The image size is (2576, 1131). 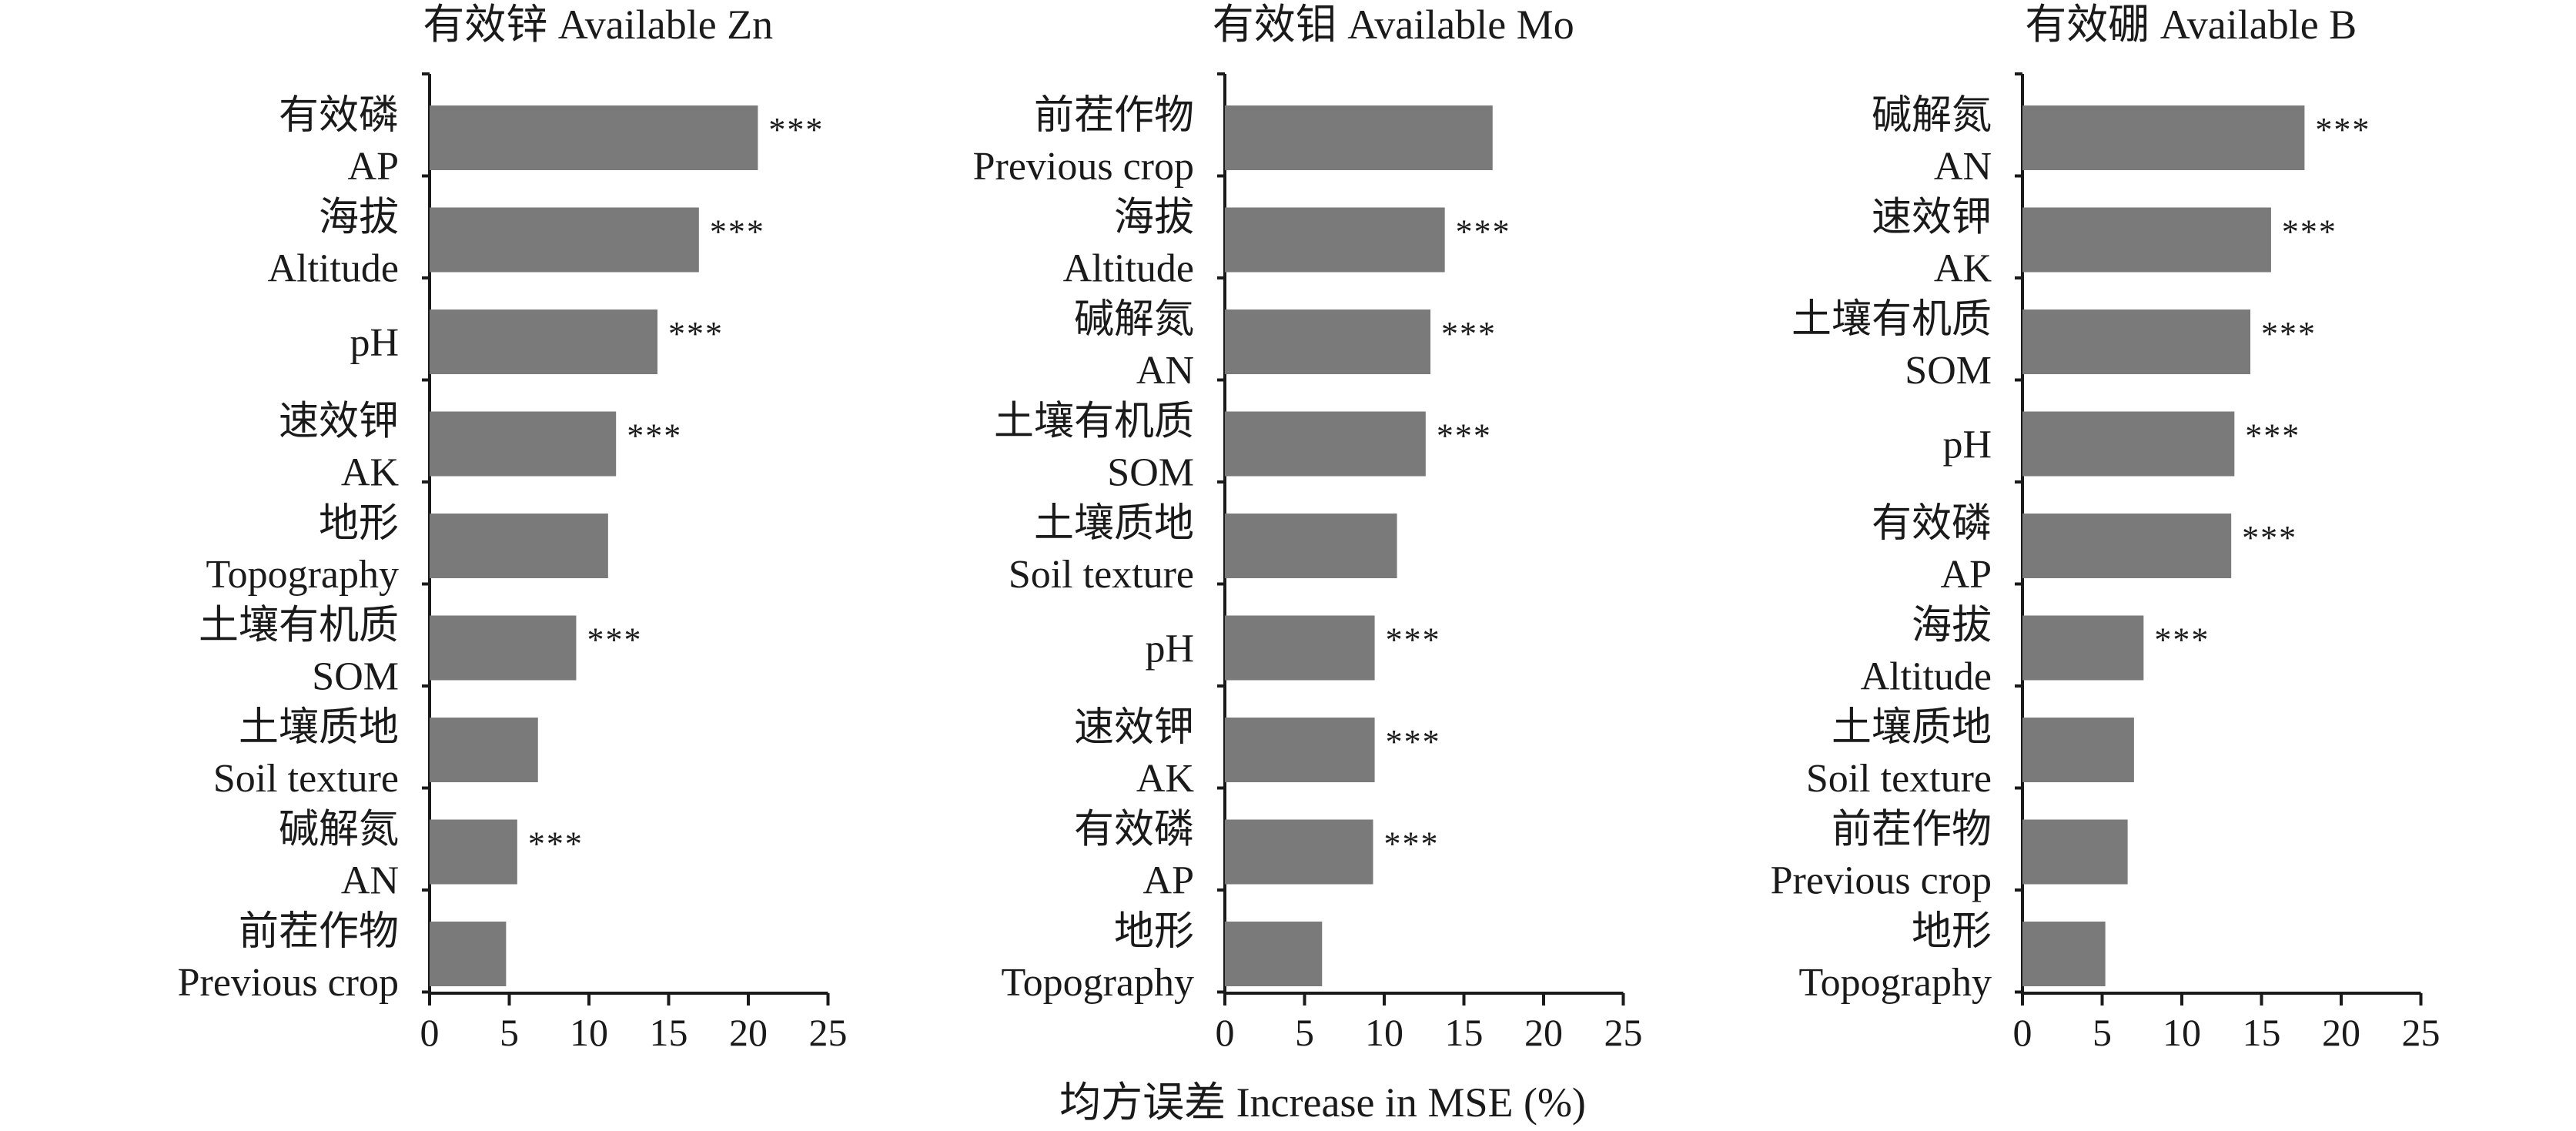 What do you see at coordinates (1394, 25) in the screenshot?
I see `panel-title: 有效钼 Available Mo` at bounding box center [1394, 25].